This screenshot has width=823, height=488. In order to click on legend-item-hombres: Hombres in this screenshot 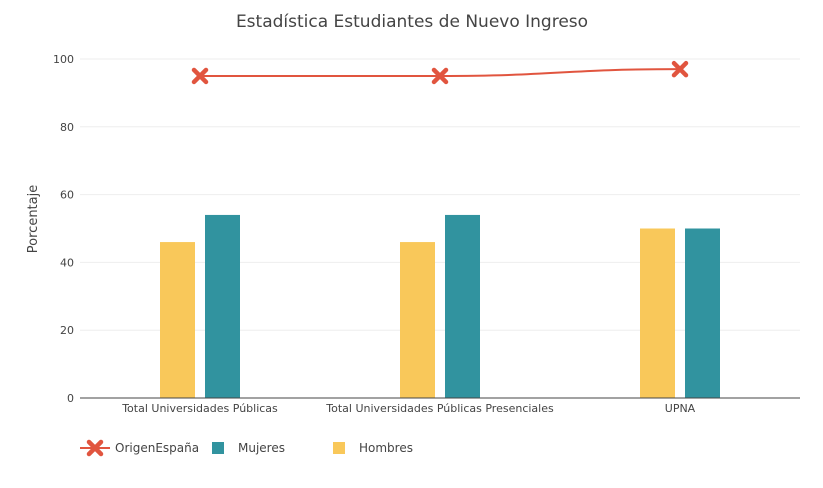, I will do `click(373, 448)`.